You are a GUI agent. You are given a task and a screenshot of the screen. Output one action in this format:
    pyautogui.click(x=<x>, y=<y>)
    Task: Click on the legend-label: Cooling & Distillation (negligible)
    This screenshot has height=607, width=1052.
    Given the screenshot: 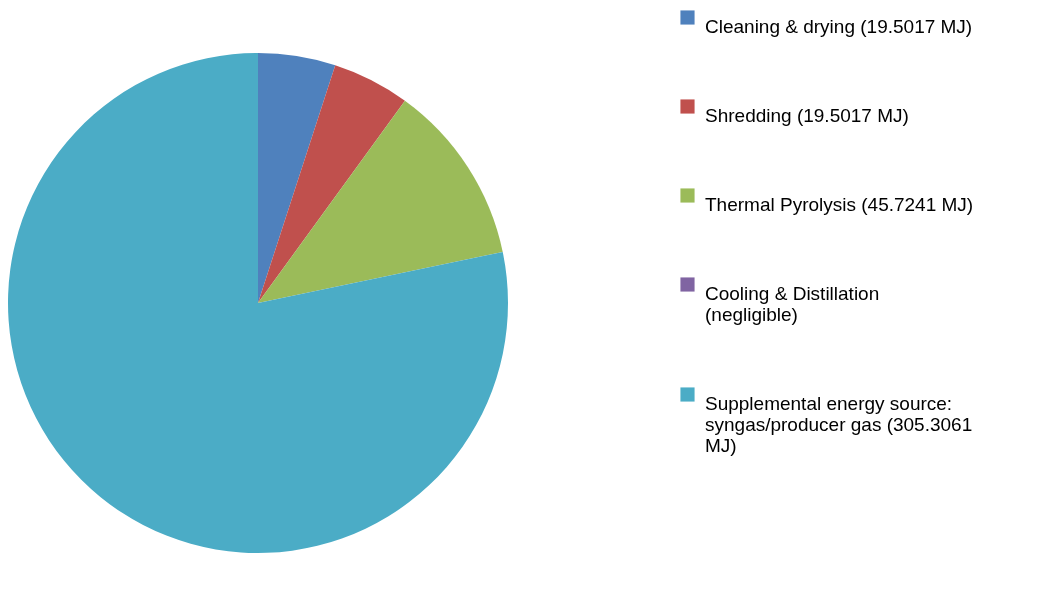 What is the action you would take?
    pyautogui.click(x=792, y=303)
    